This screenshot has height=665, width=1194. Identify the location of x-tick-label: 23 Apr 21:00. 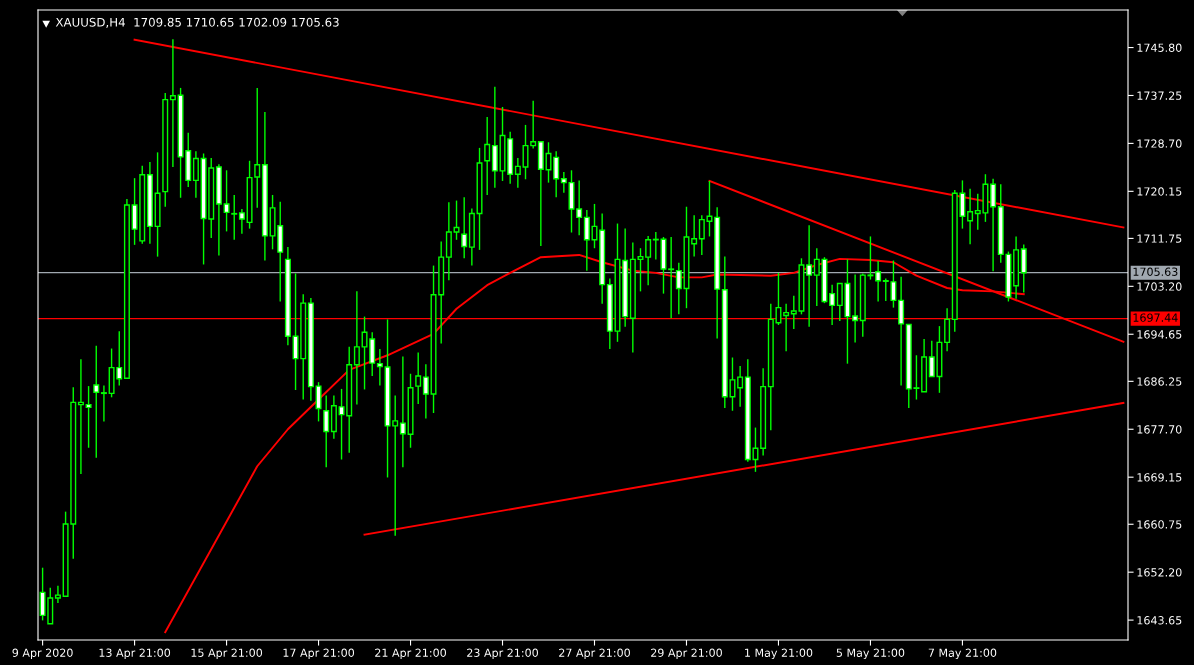
(502, 654).